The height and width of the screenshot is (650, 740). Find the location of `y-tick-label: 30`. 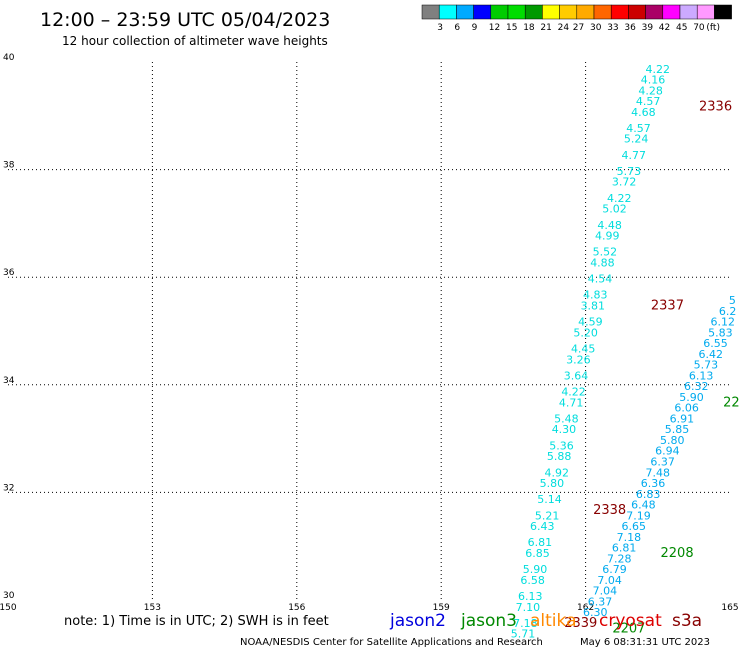

y-tick-label: 30 is located at coordinates (9, 596).